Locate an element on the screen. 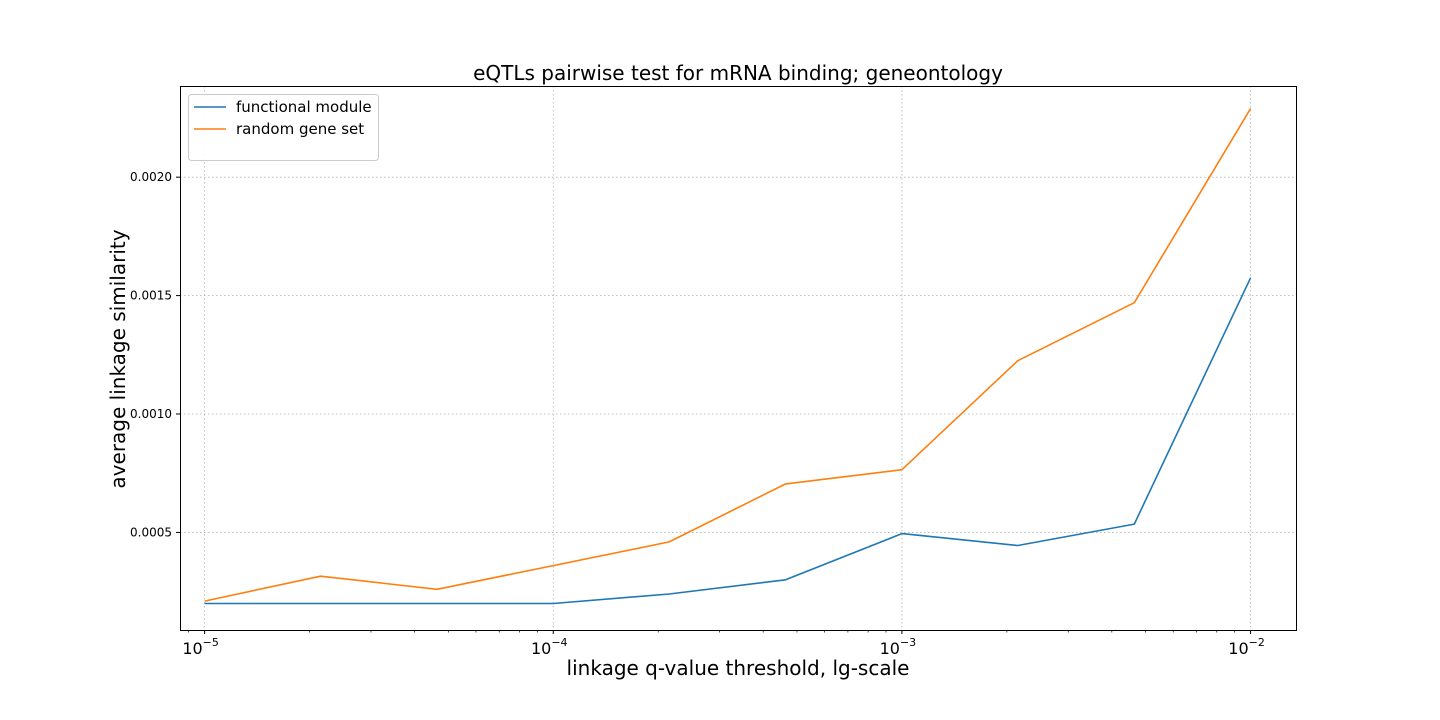 The image size is (1440, 720). y-tick-label: 0.0010 is located at coordinates (151, 414).